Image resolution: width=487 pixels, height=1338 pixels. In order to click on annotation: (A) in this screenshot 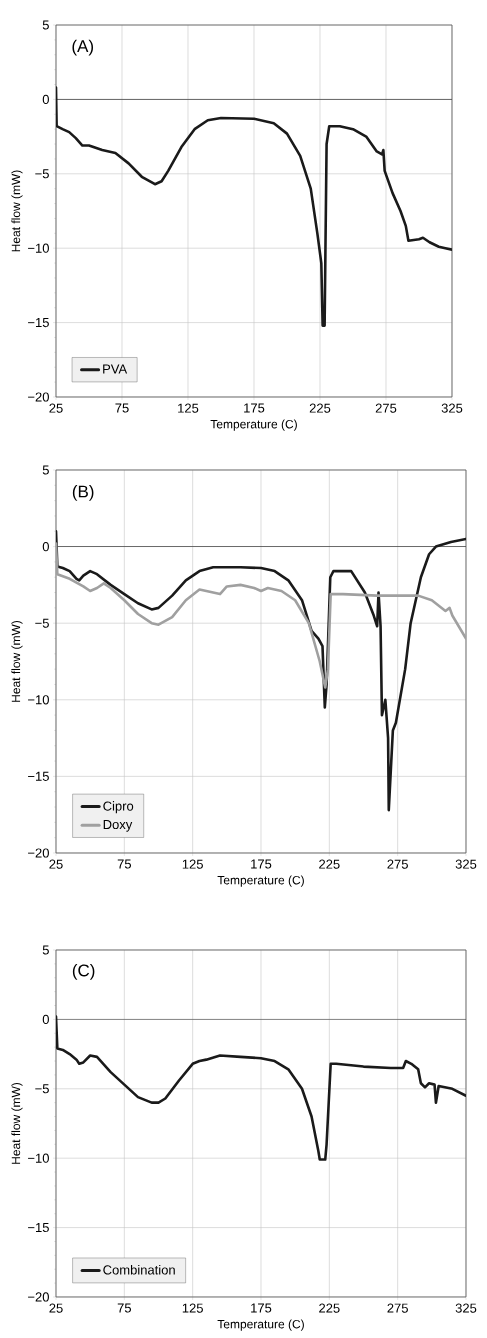, I will do `click(83, 47)`.